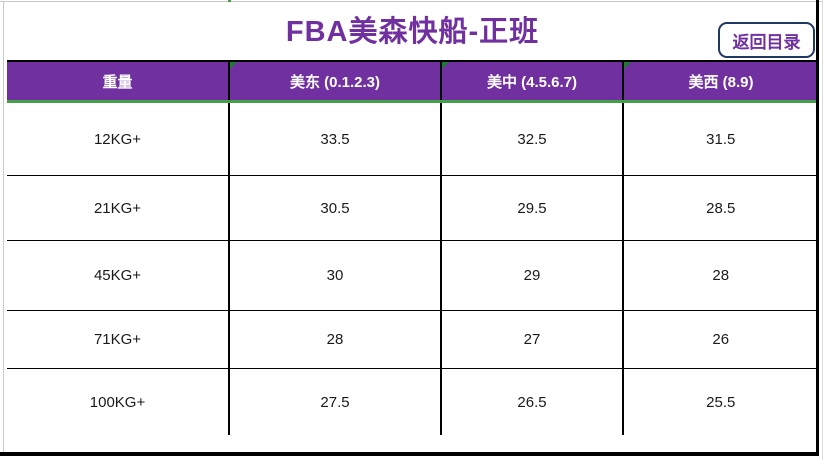  Describe the element at coordinates (532, 208) in the screenshot. I see `rate-cell: 29.5` at that location.